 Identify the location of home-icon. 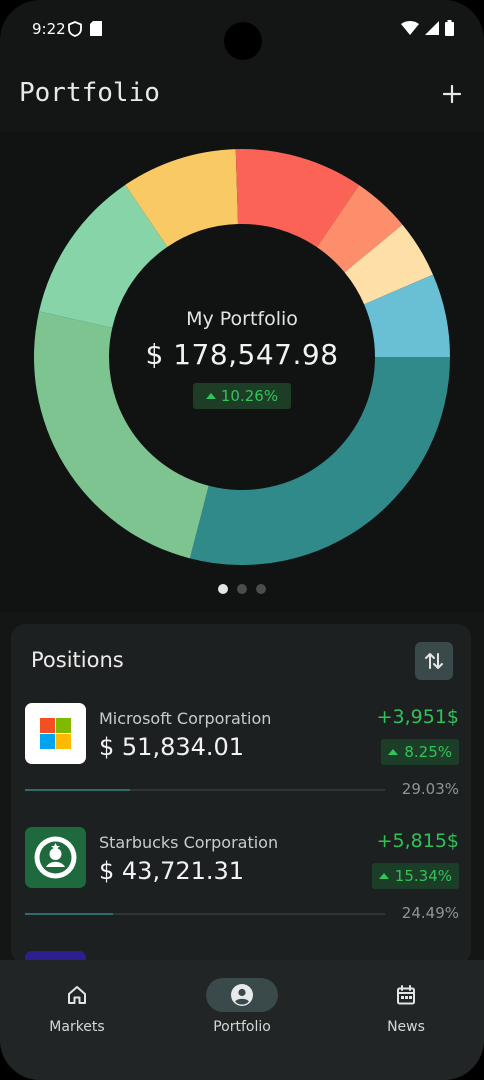
(77, 995).